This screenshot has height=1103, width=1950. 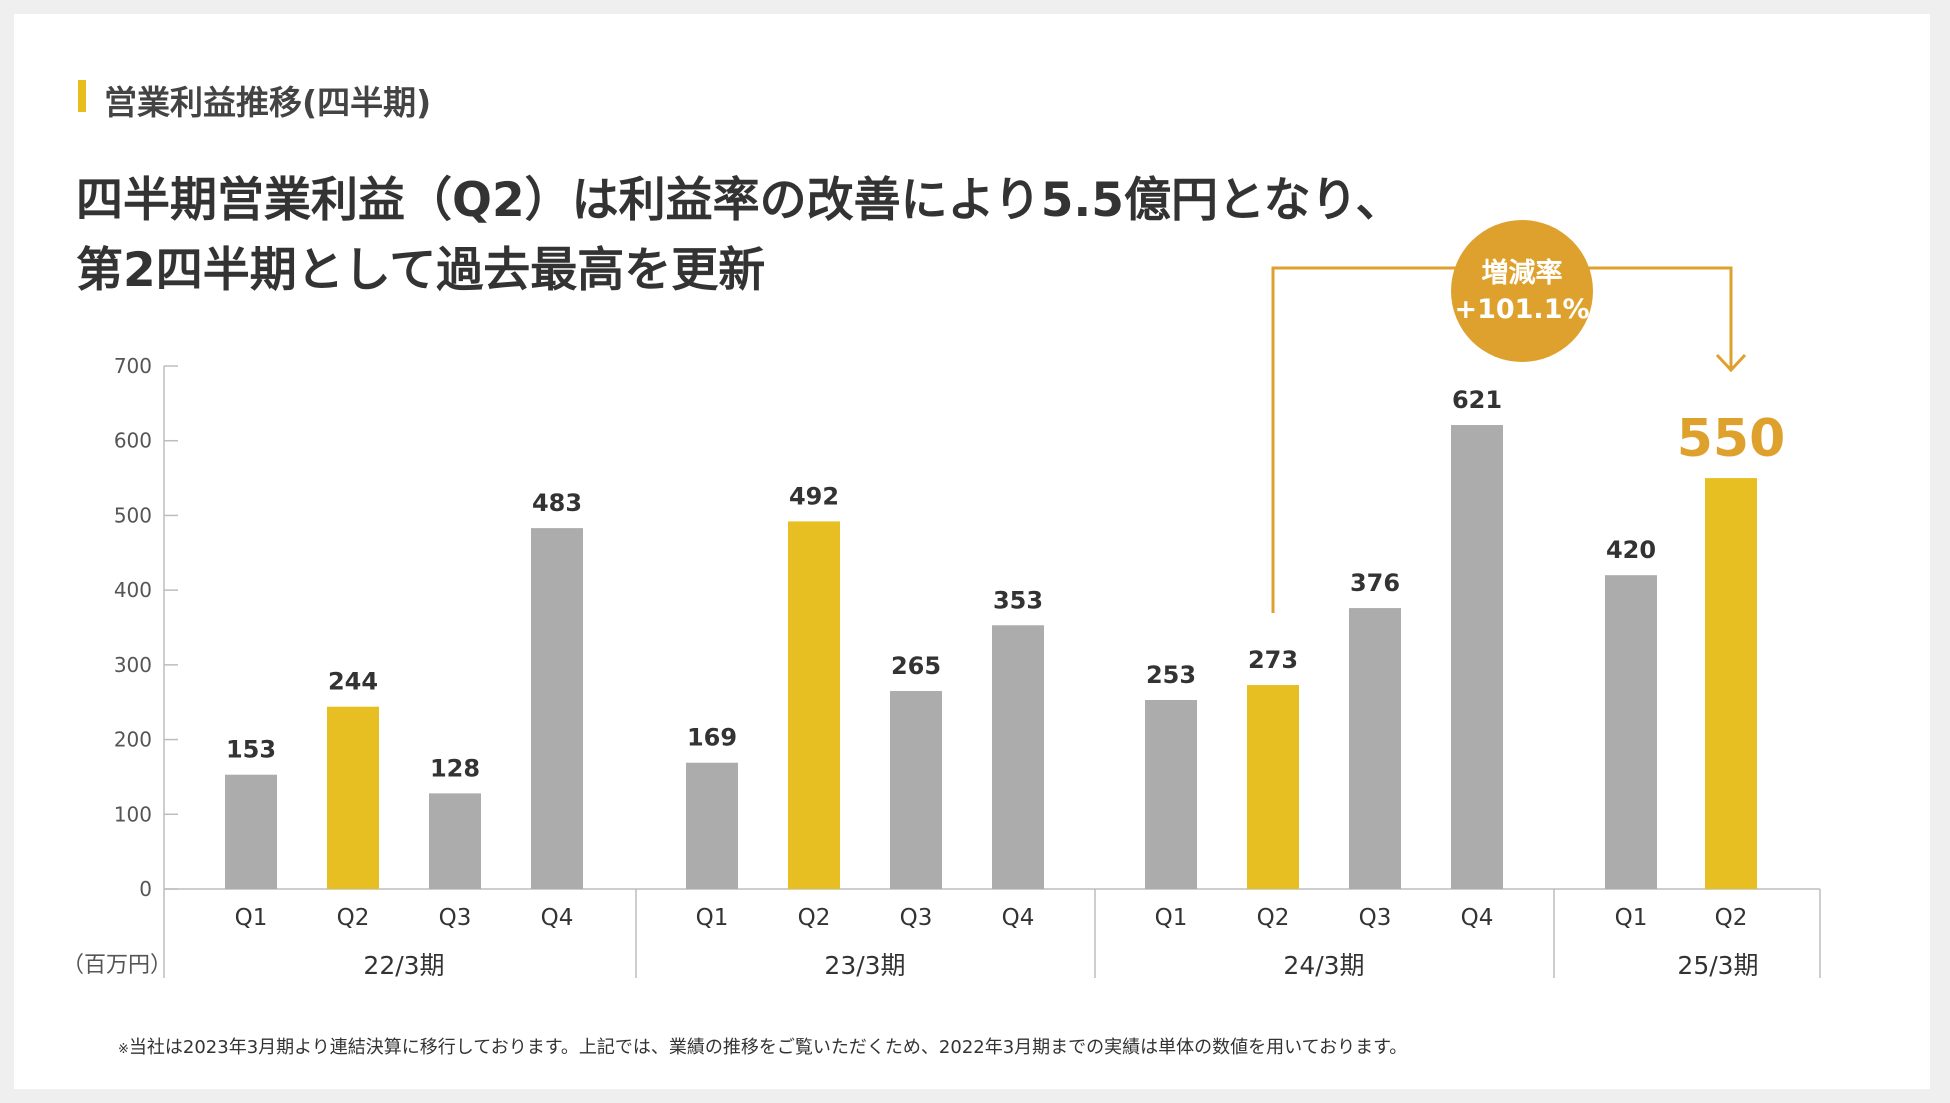 What do you see at coordinates (1731, 683) in the screenshot?
I see `bar-25/3期-Q2` at bounding box center [1731, 683].